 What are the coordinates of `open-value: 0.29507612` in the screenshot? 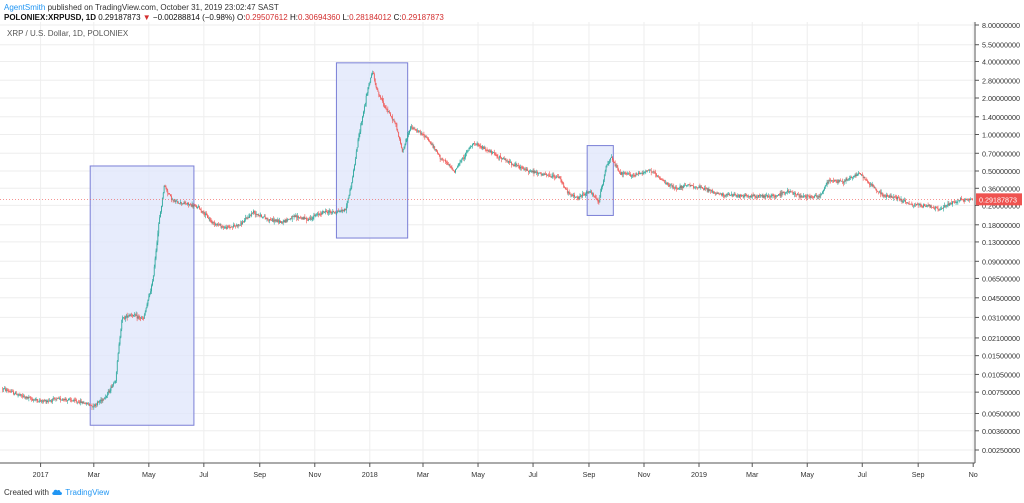 It's located at (266, 17).